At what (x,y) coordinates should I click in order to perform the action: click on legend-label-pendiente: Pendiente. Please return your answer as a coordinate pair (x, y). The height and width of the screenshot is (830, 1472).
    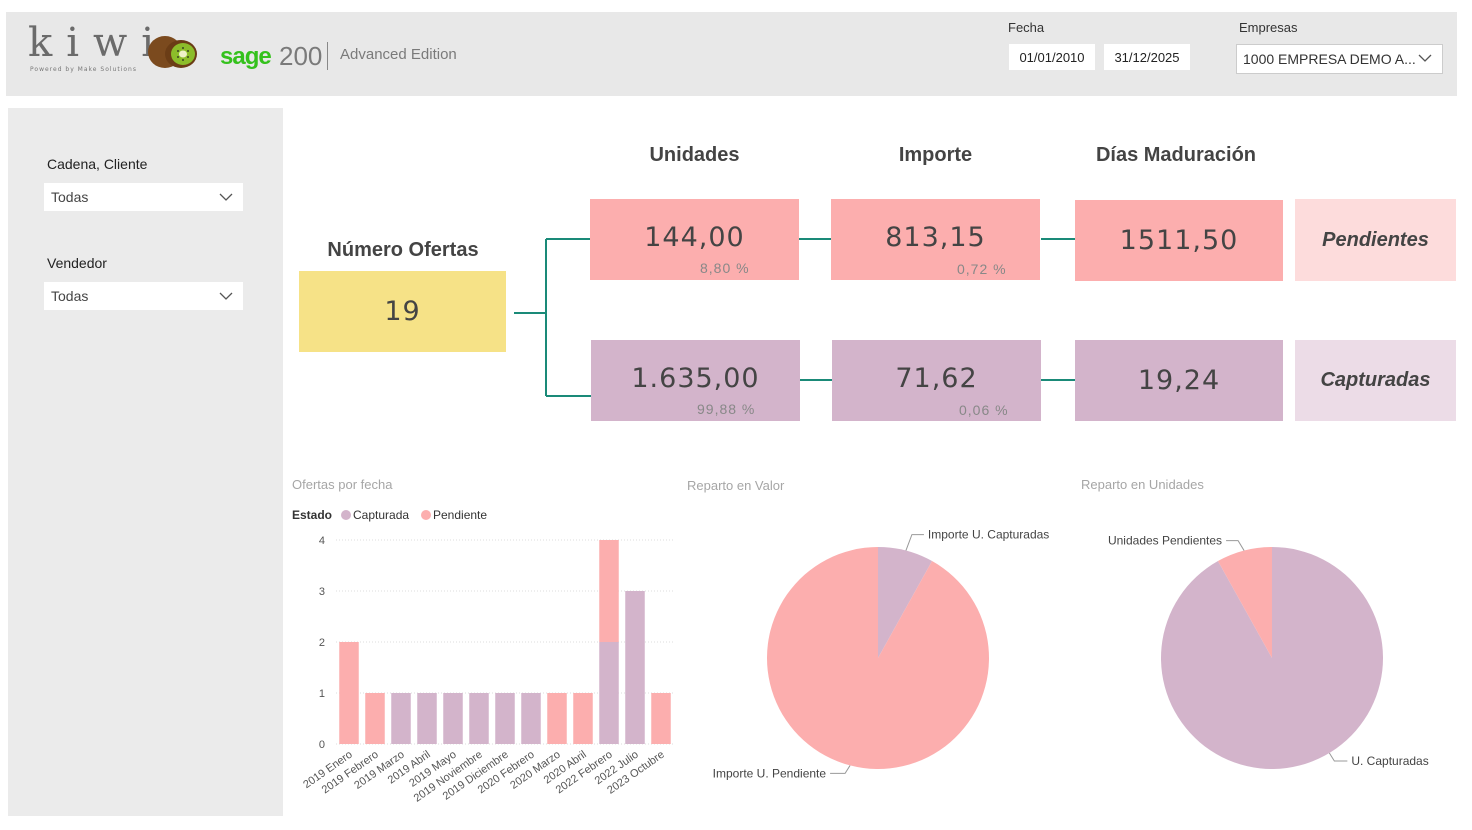
    Looking at the image, I should click on (460, 515).